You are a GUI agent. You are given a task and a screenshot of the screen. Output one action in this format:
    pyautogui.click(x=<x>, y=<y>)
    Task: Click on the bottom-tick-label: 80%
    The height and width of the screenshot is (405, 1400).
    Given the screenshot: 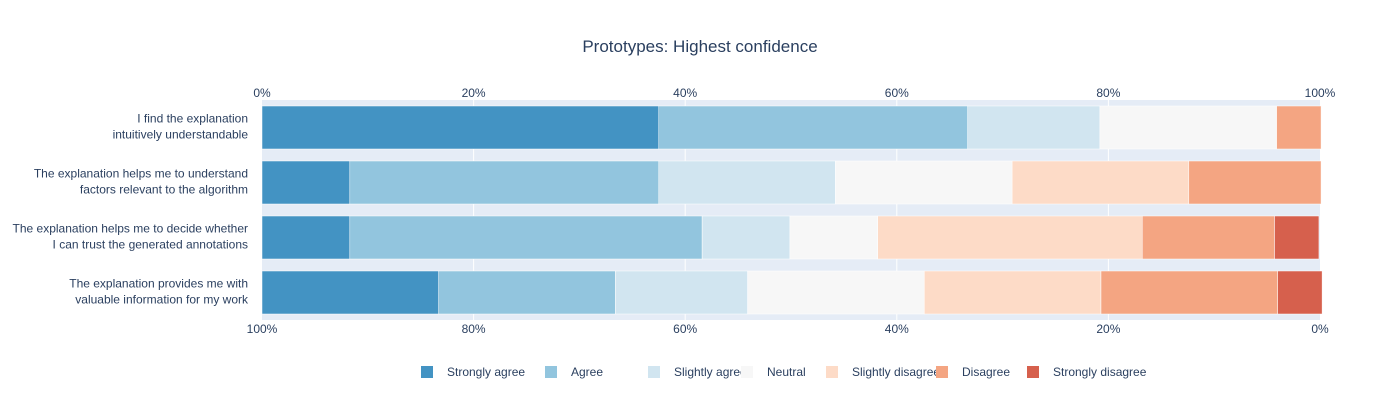 What is the action you would take?
    pyautogui.click(x=474, y=329)
    